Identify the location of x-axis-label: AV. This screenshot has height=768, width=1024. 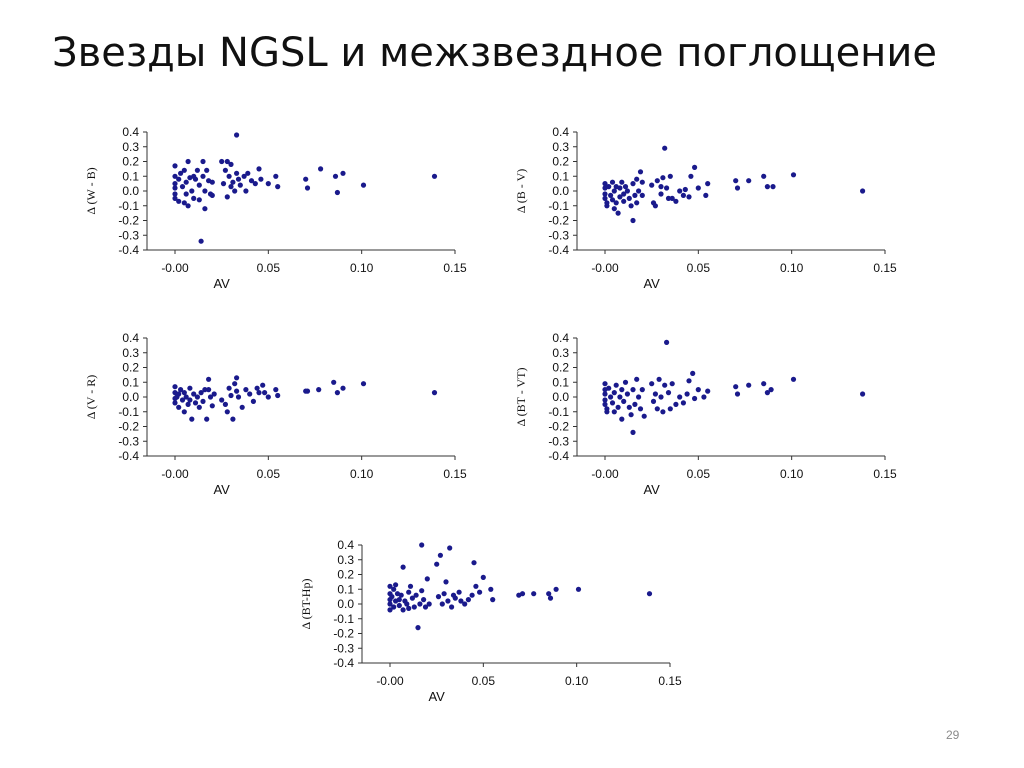
(221, 489).